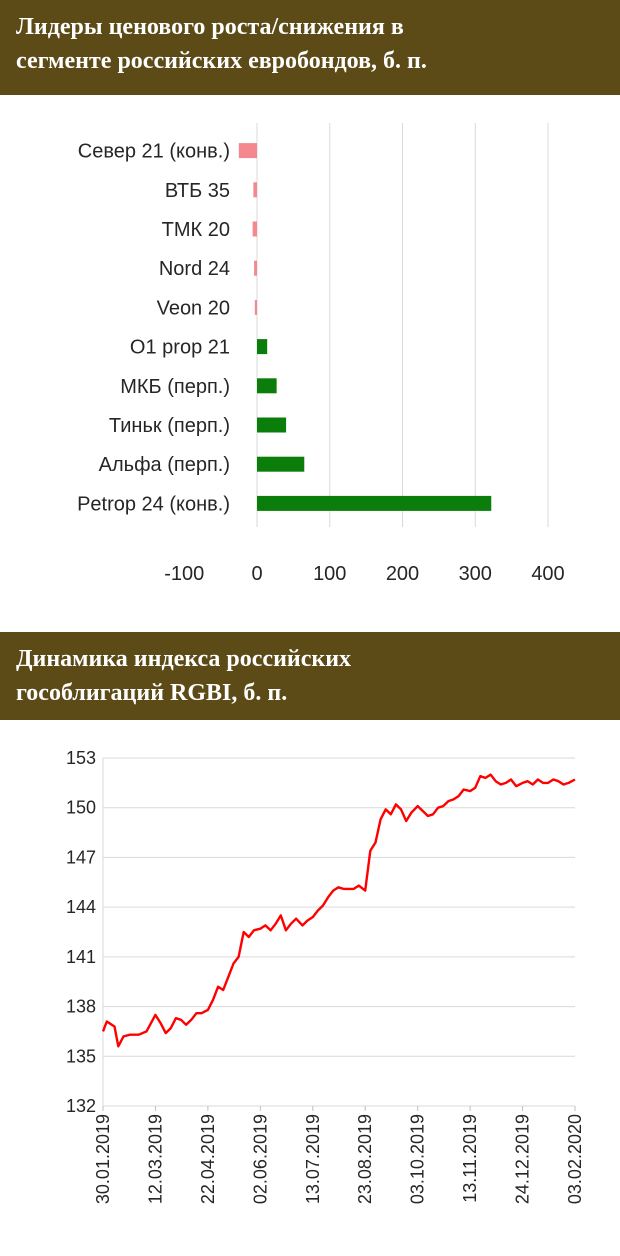  Describe the element at coordinates (81, 758) in the screenshot. I see `y-tick-label: 153` at that location.